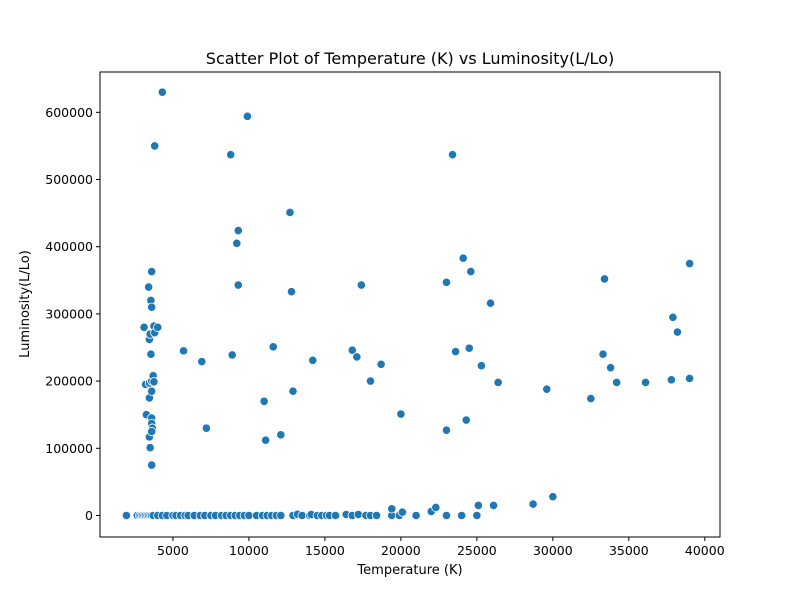  Describe the element at coordinates (69, 246) in the screenshot. I see `y-tick-label: 400000` at that location.